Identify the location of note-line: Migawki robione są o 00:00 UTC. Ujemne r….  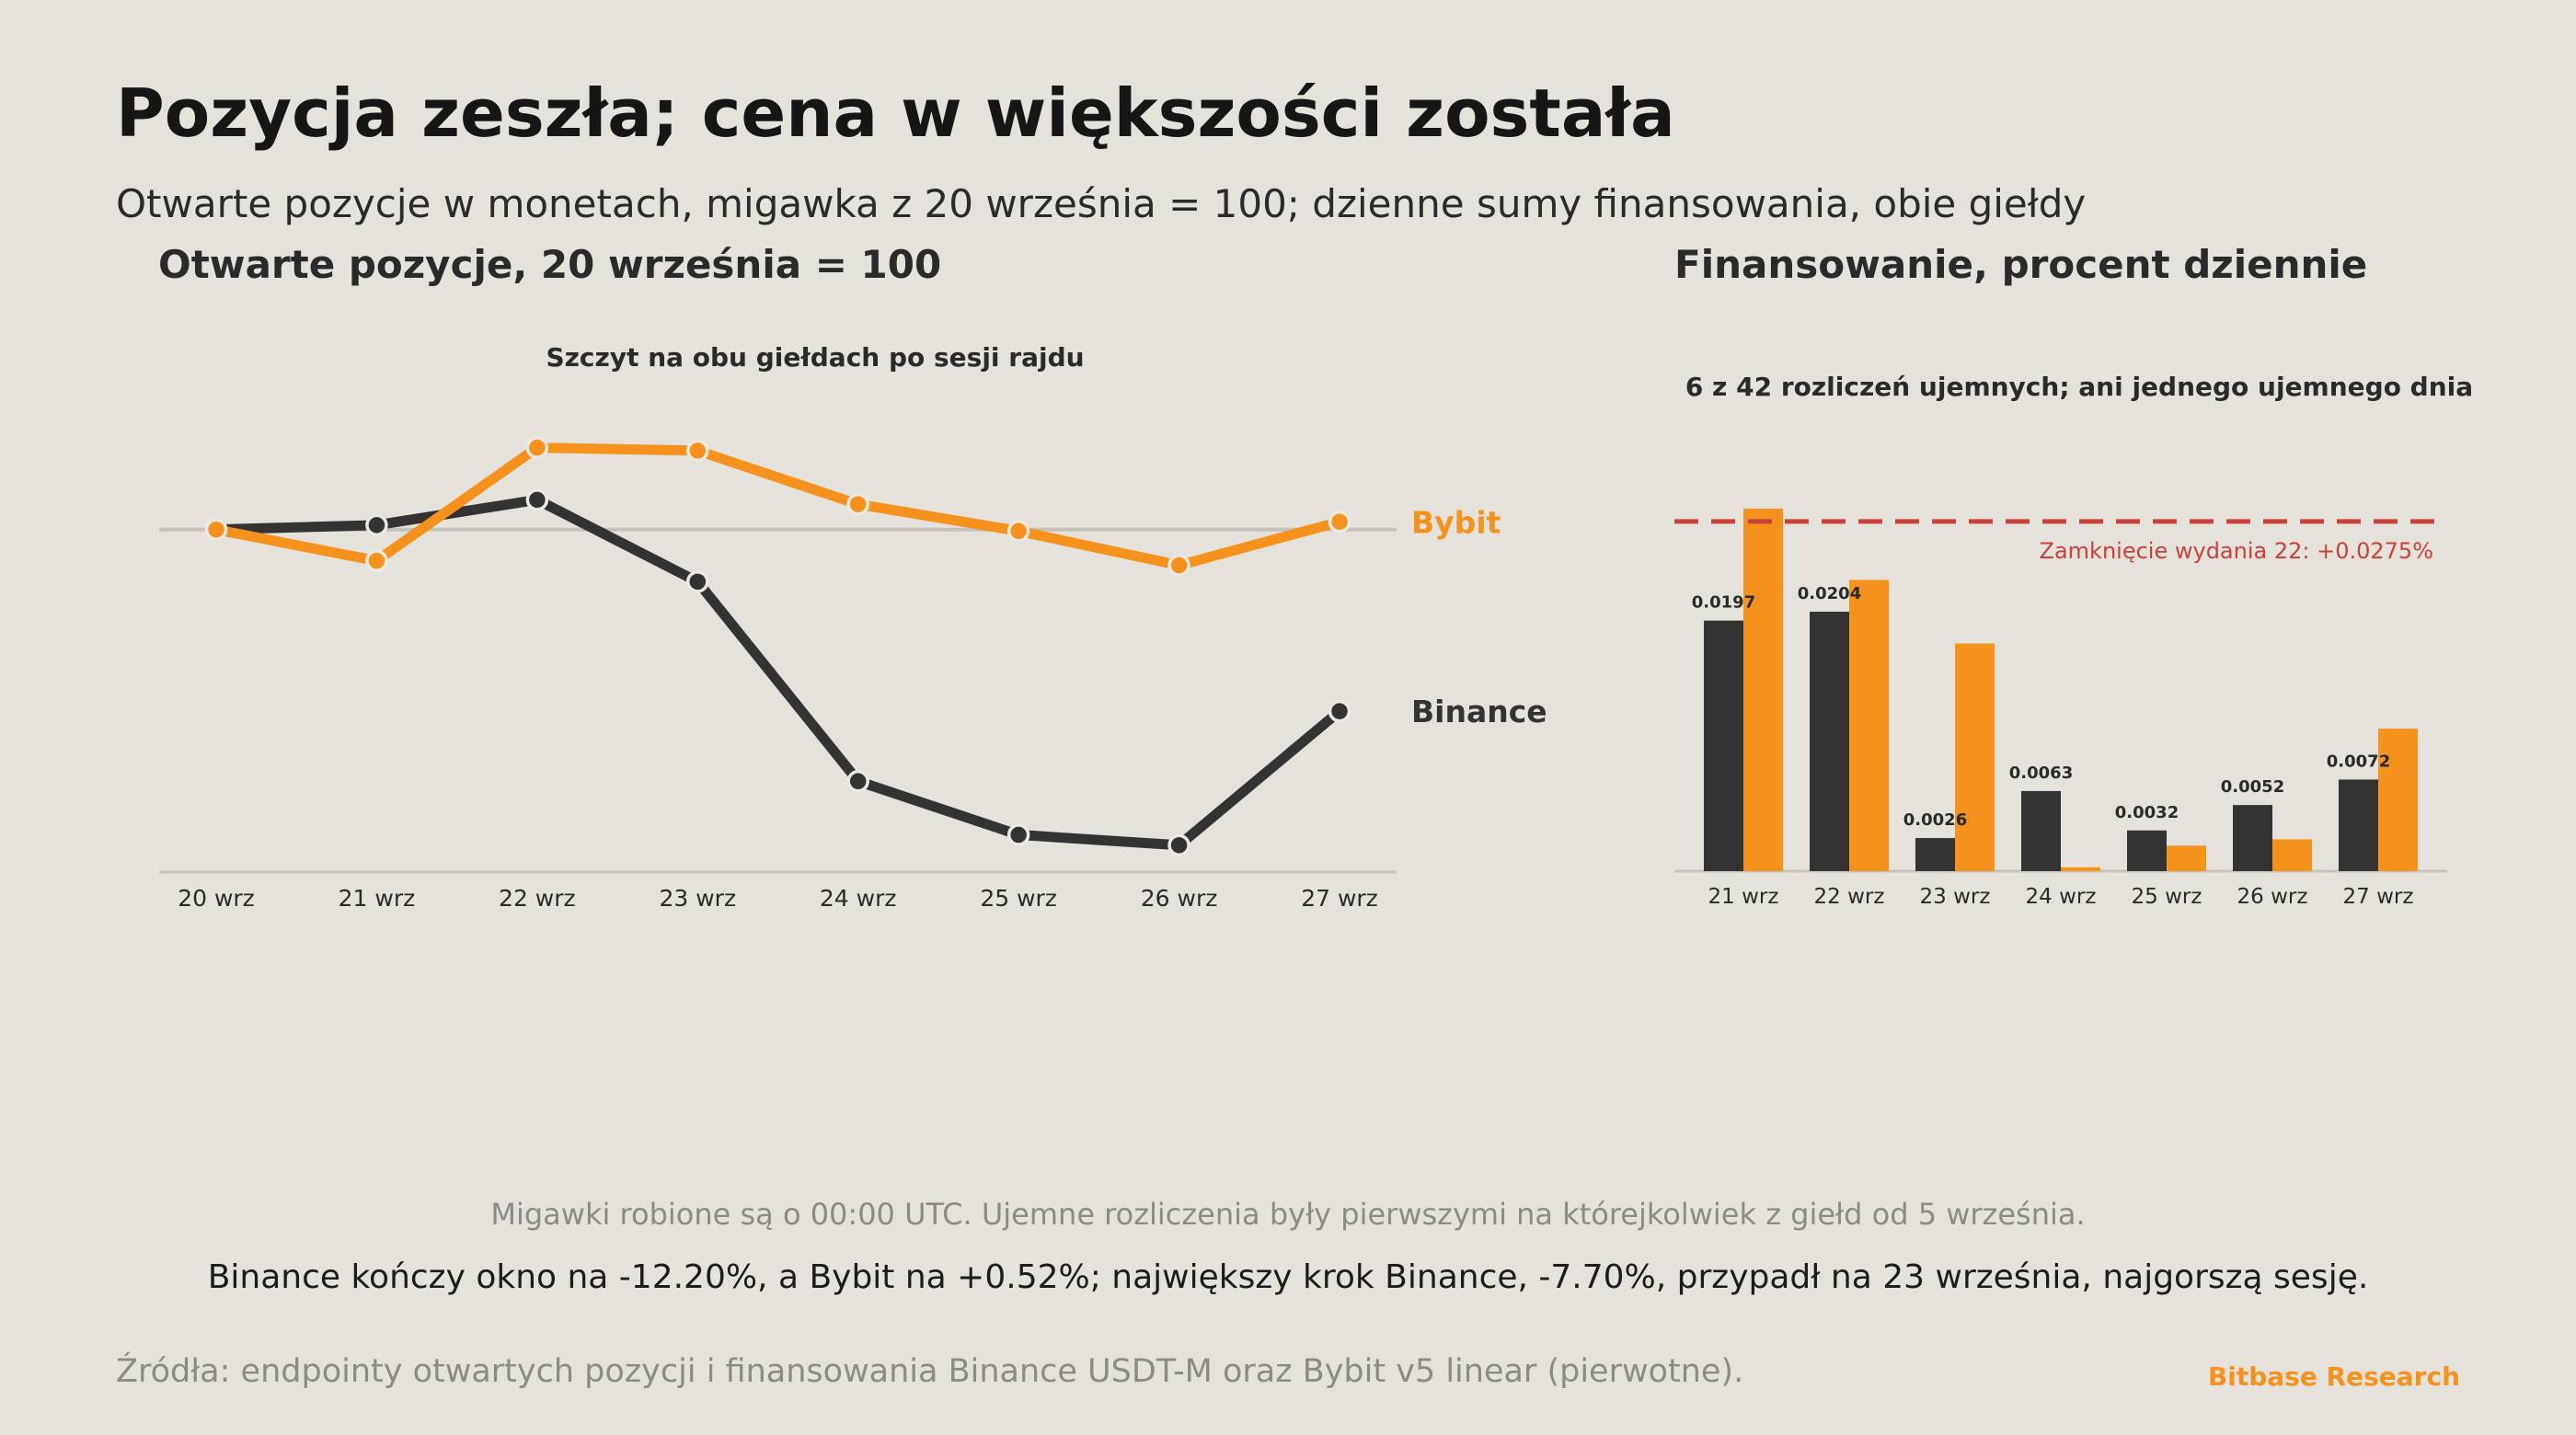
(1287, 1214).